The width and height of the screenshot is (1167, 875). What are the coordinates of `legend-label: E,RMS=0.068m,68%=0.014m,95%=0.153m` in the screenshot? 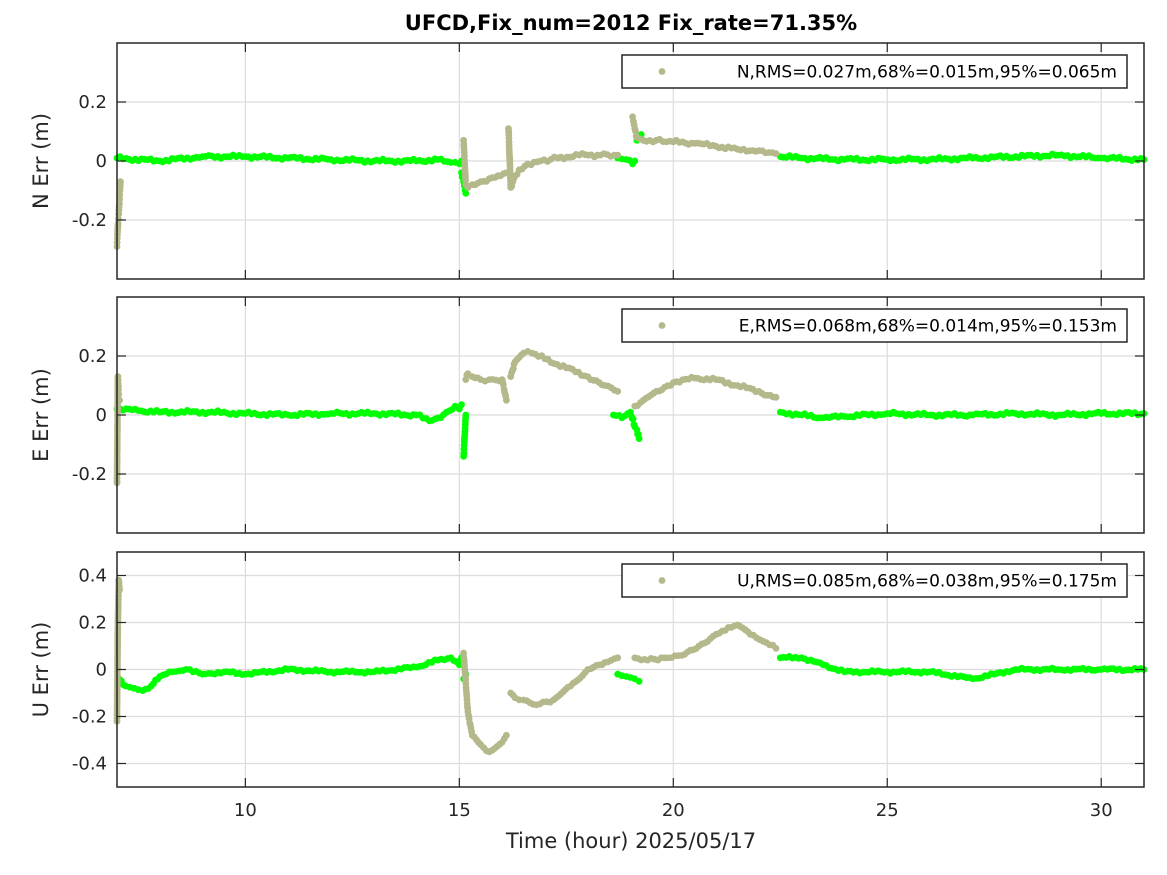 It's located at (928, 327).